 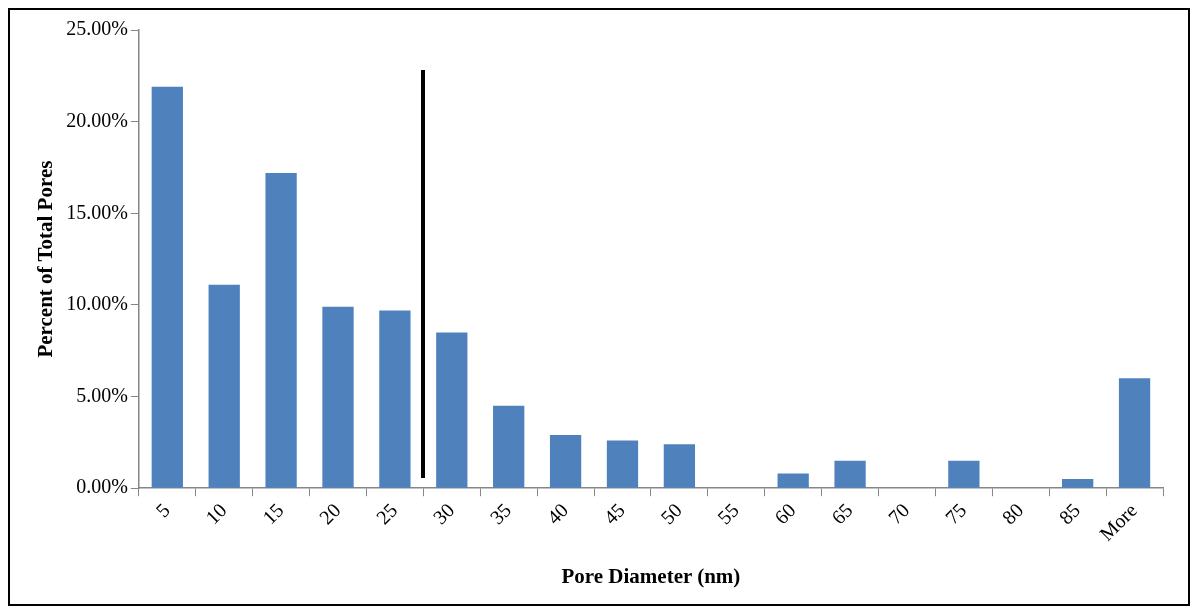 I want to click on y-tick-label: 0.00%, so click(x=102, y=486).